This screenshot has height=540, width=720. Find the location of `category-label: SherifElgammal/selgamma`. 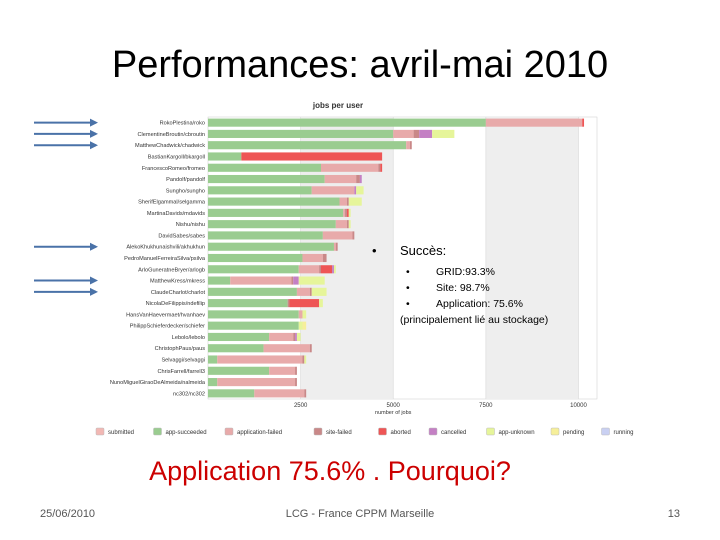

category-label: SherifElgammal/selgamma is located at coordinates (172, 203).